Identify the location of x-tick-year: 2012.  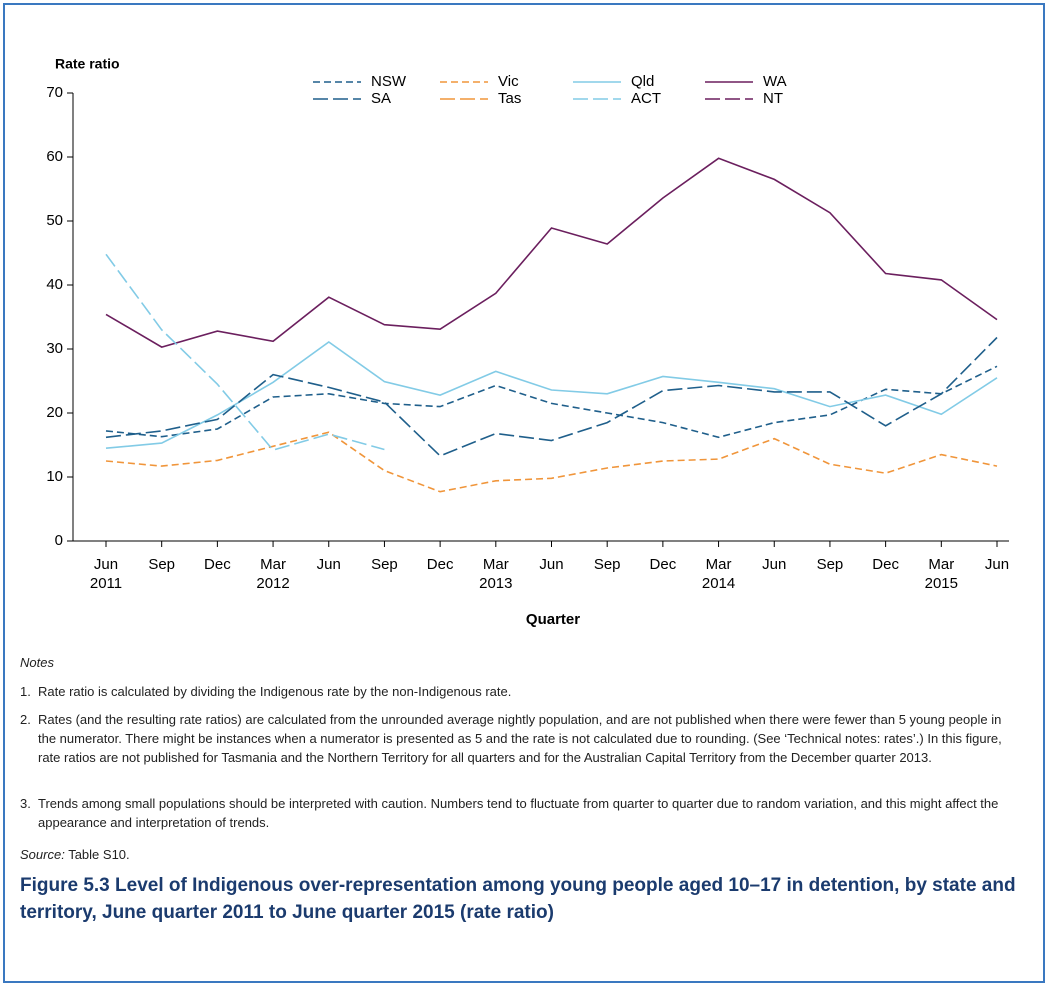
(272, 583).